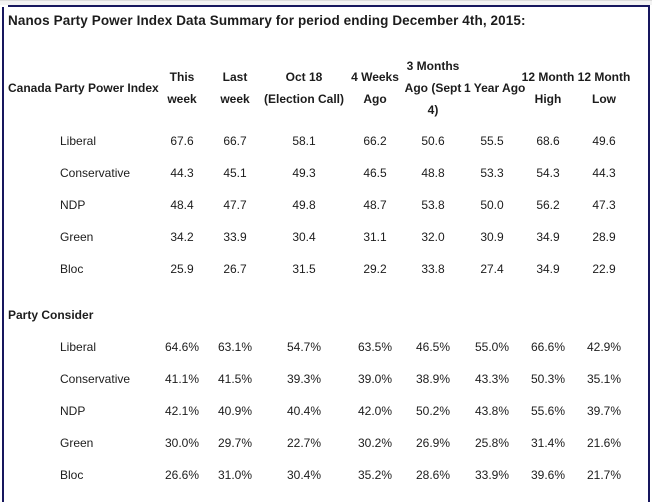 The image size is (652, 502). I want to click on value-cell: 21.7%, so click(604, 475).